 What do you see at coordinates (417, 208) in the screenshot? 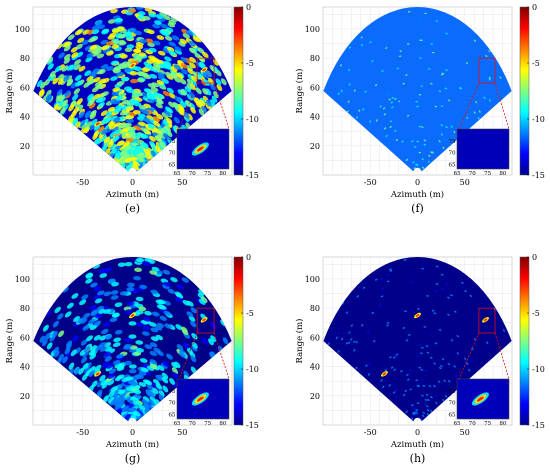
I see `panel-label: (f)` at bounding box center [417, 208].